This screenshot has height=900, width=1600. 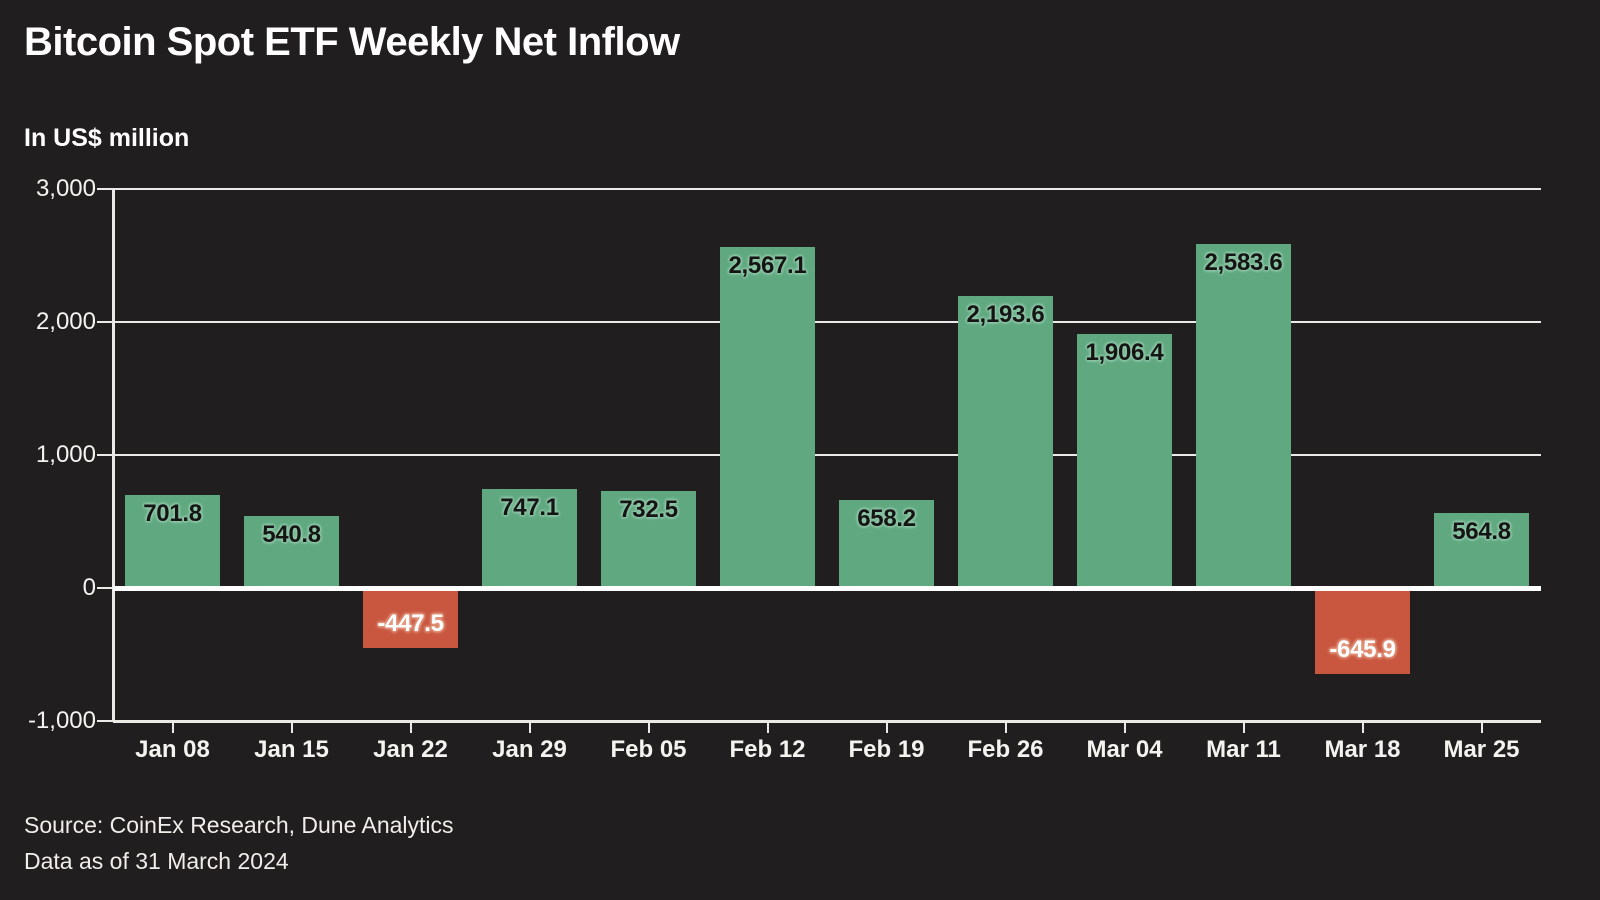 I want to click on bar-value-label: 658.2, so click(x=886, y=519).